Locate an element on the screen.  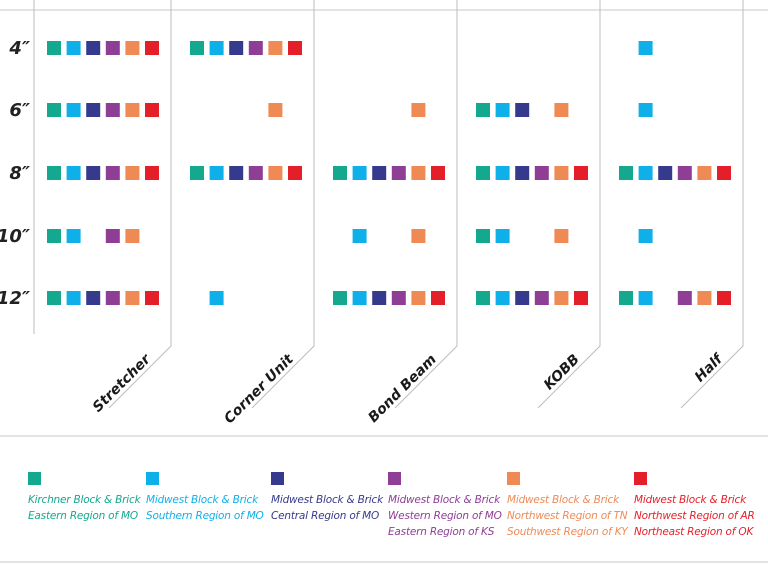
unit-type-label-stretcher: Stretcher is located at coordinates (122, 383).